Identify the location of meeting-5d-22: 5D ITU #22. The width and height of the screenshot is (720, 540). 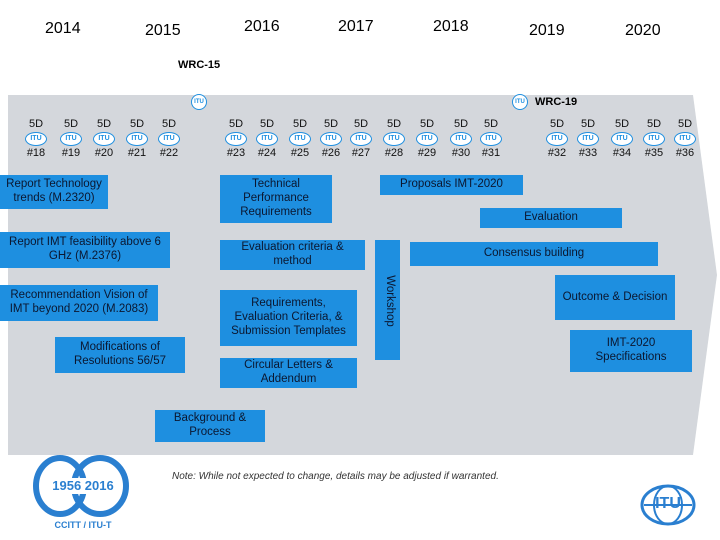
(169, 143).